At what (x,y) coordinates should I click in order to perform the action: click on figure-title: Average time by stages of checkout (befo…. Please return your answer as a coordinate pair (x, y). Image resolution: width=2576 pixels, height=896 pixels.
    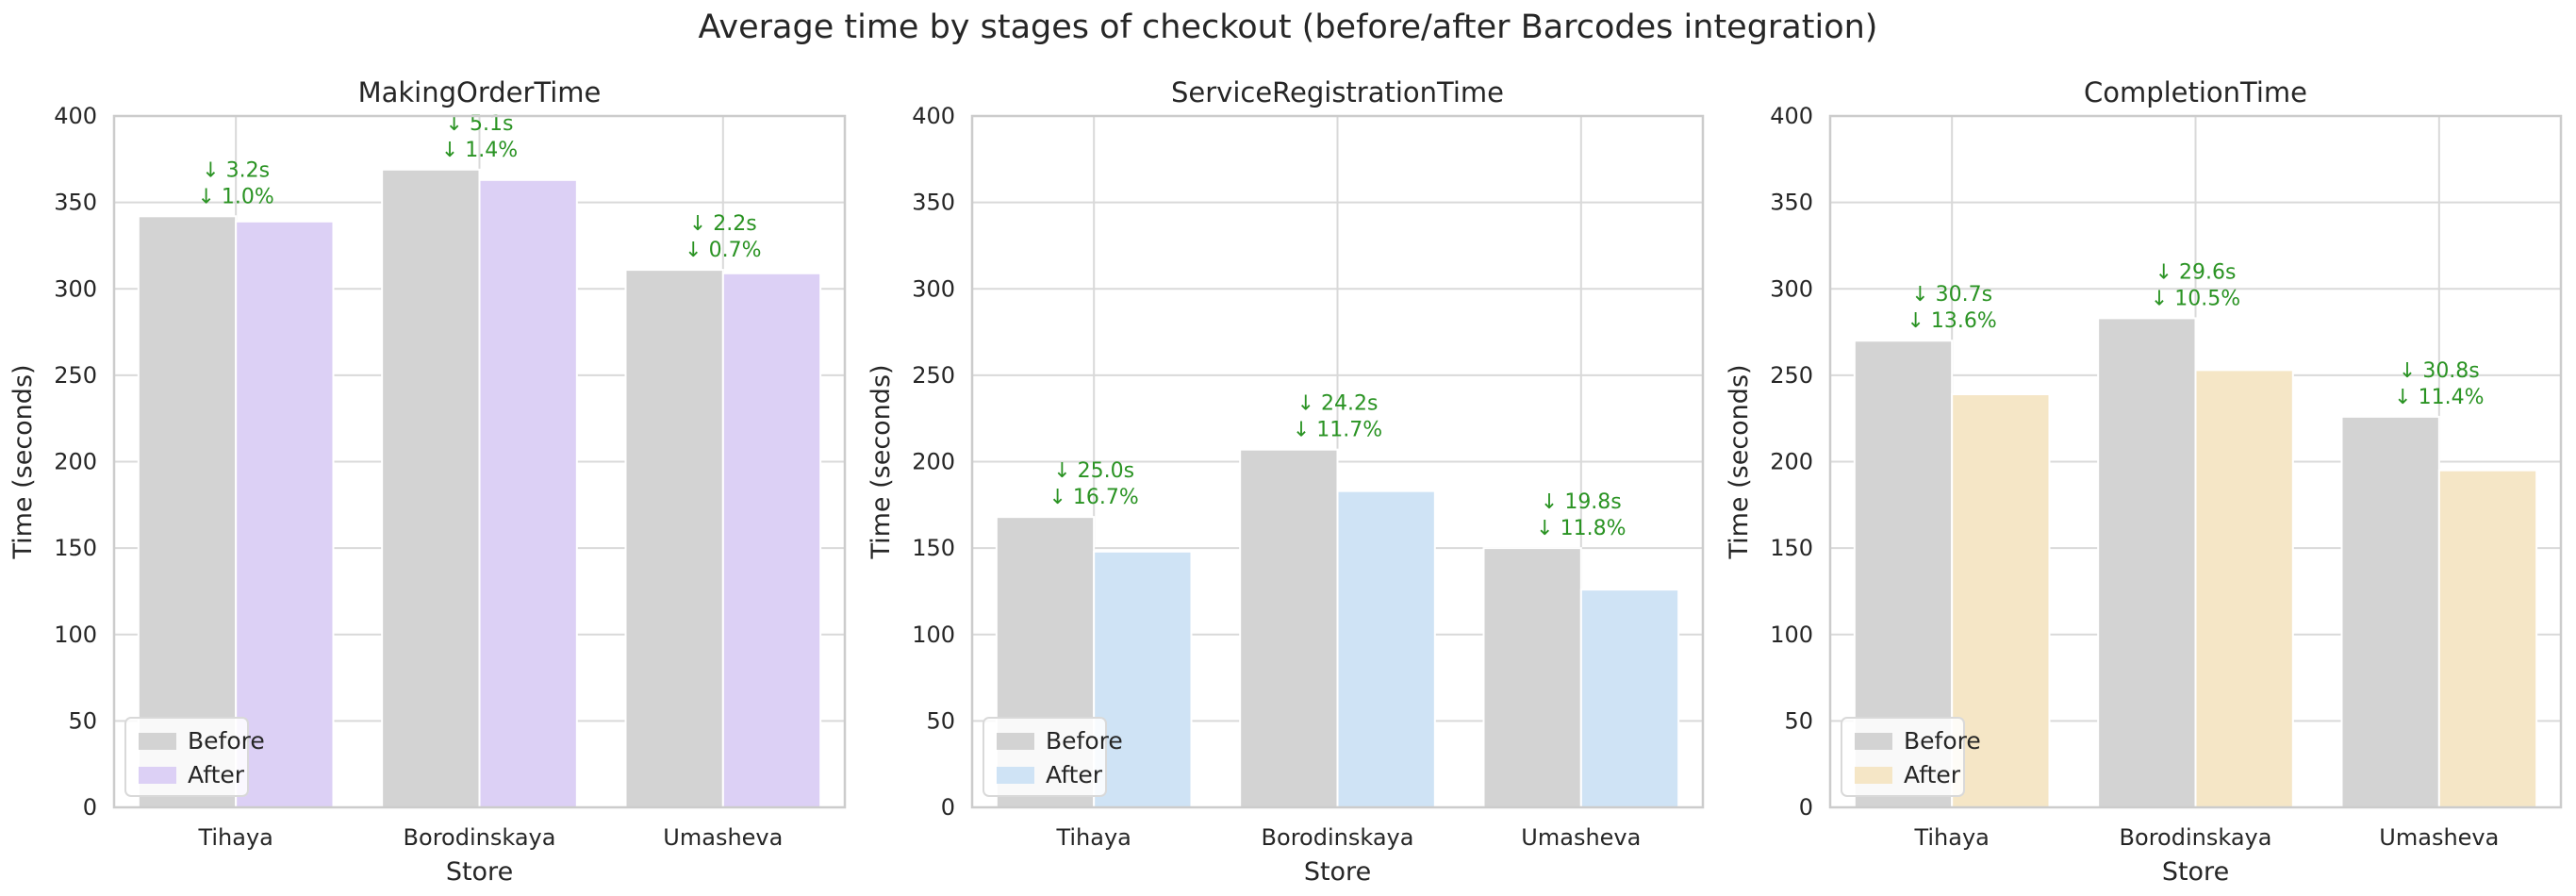
    Looking at the image, I should click on (1288, 27).